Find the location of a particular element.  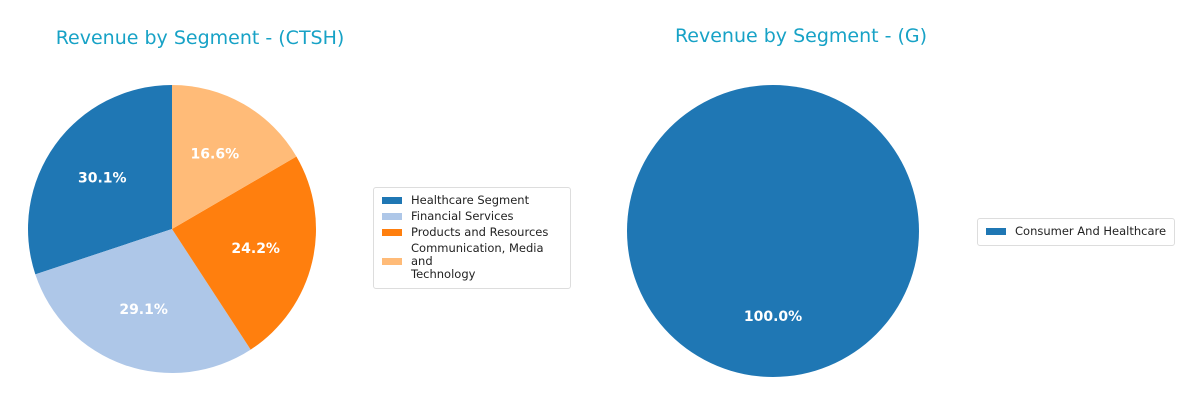

legend-label: Financial Services is located at coordinates (462, 216).